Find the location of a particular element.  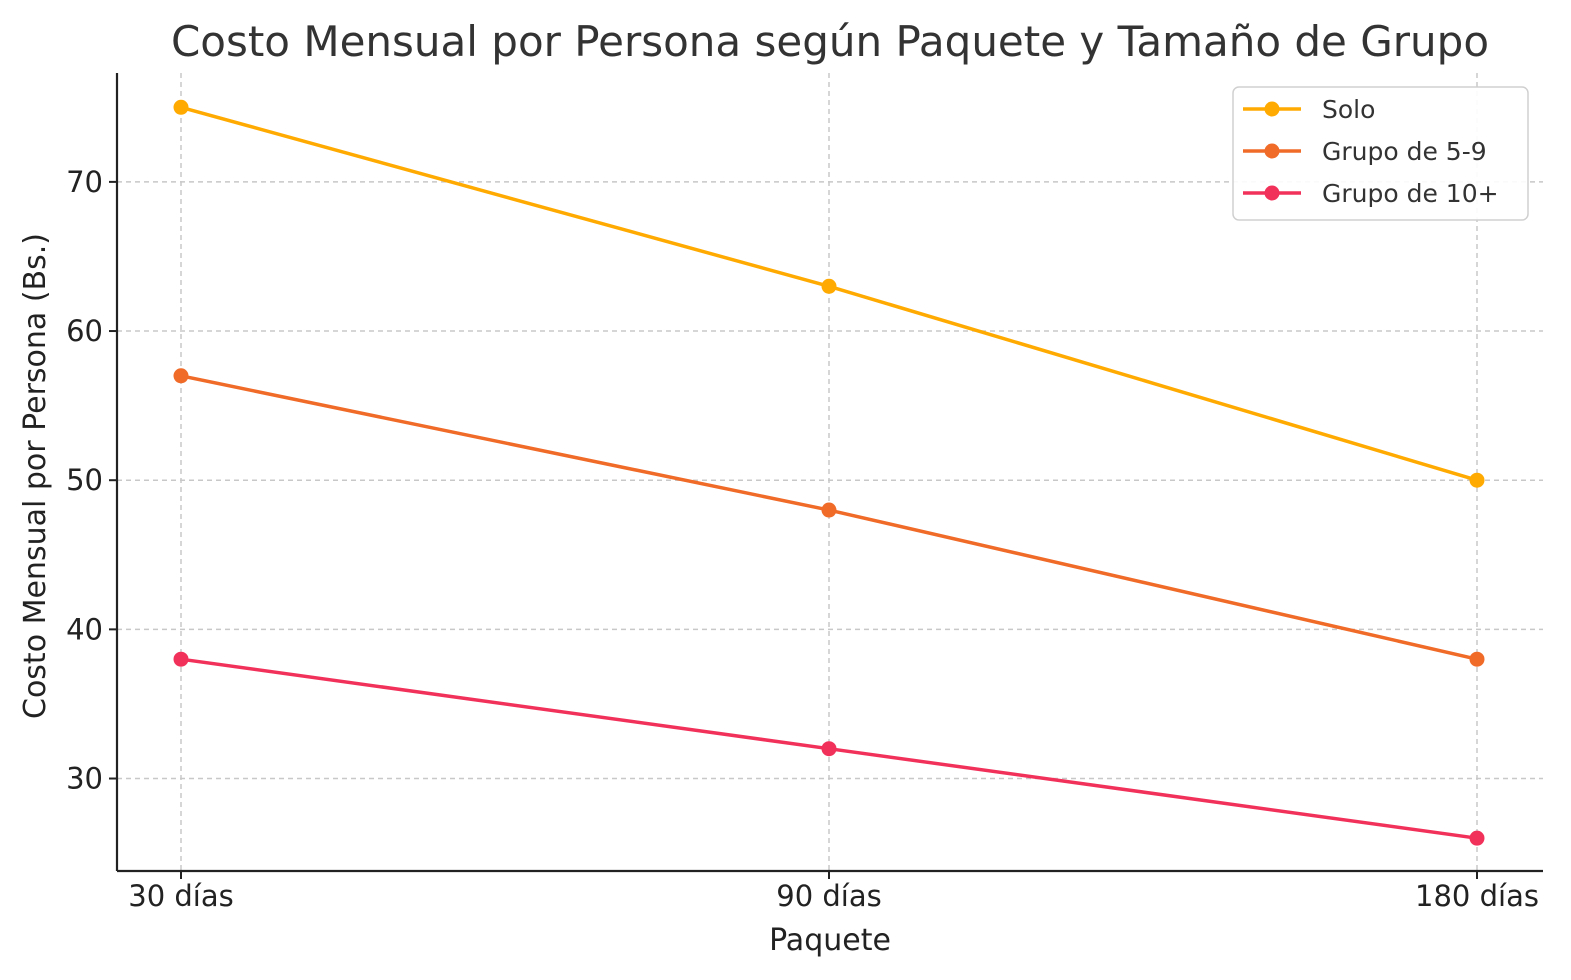

y-tick-label: 70 is located at coordinates (84, 182).